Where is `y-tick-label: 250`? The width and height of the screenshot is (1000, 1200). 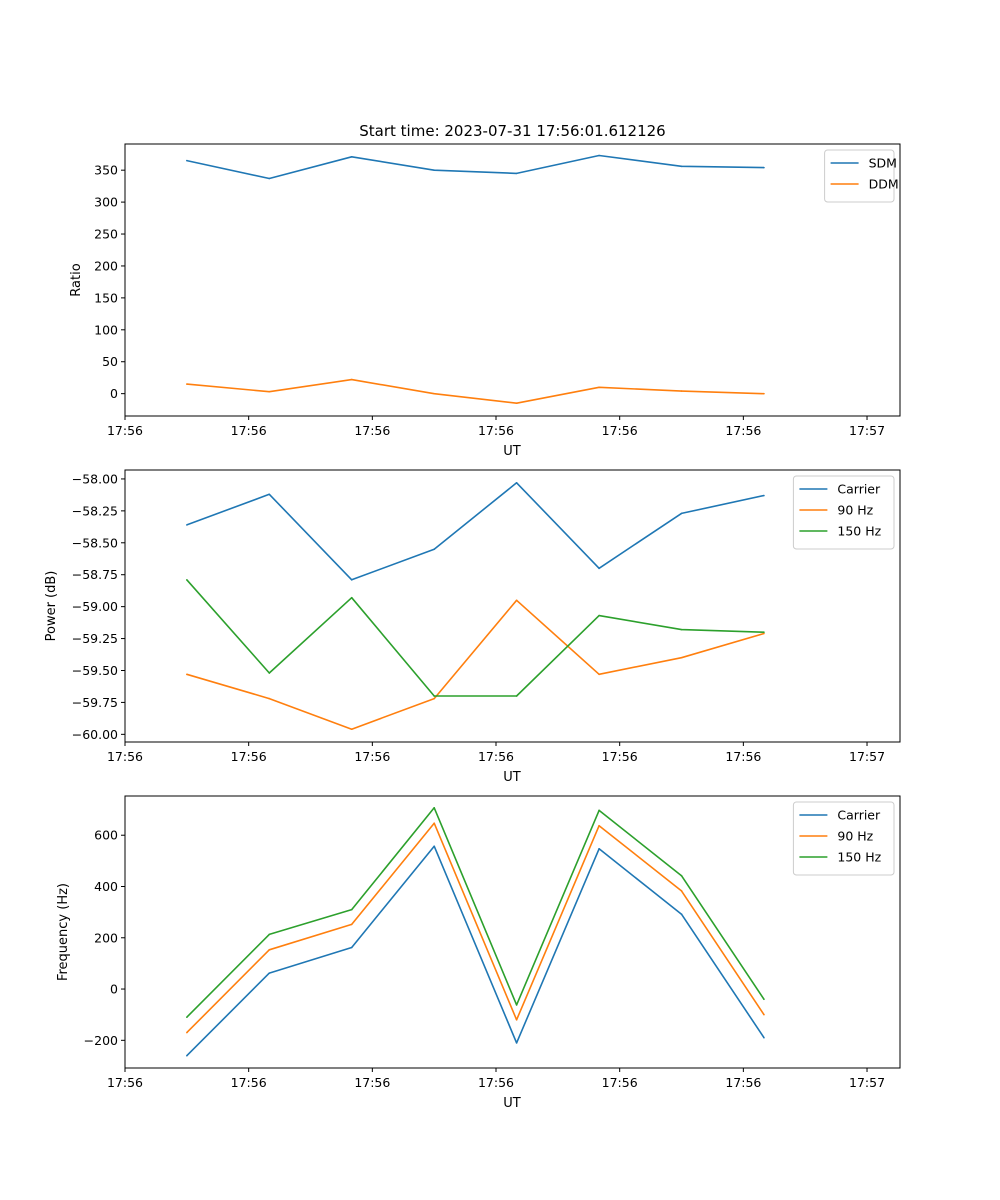
y-tick-label: 250 is located at coordinates (106, 234).